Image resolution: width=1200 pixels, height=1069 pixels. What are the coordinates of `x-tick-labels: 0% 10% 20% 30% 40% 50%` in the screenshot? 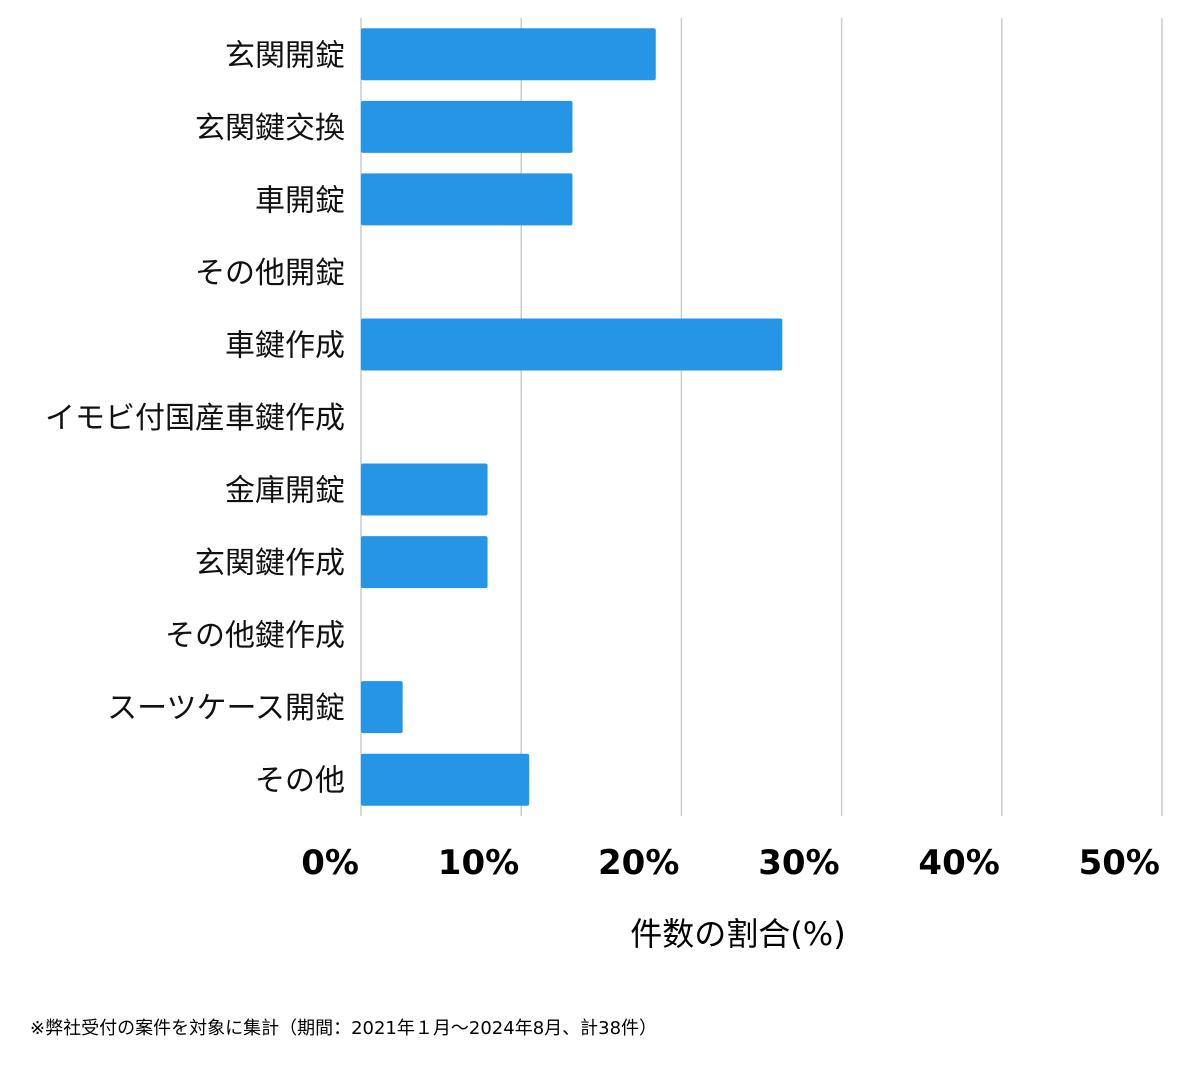 It's located at (730, 863).